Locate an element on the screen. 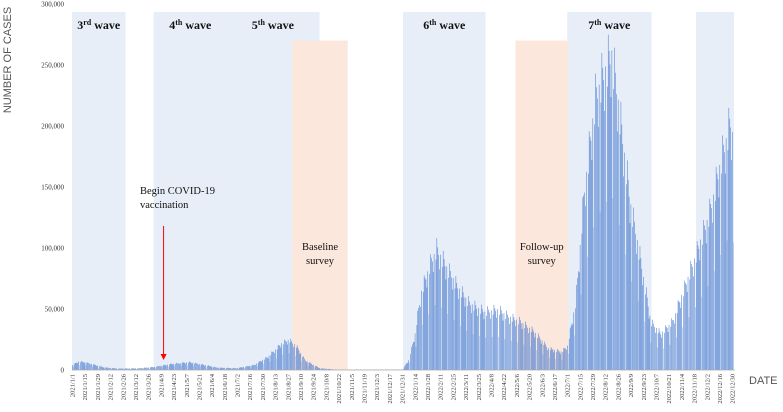 This screenshot has width=783, height=412. x-tick-label: 2022/4/8 is located at coordinates (491, 385).